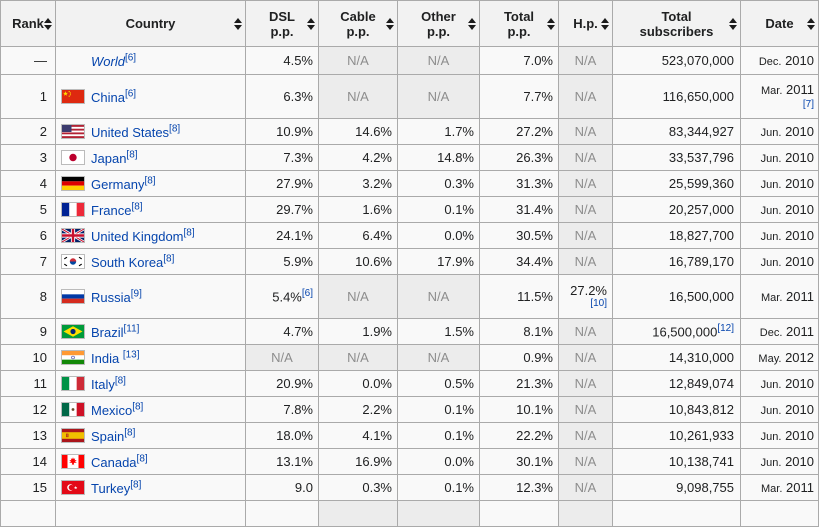 The image size is (819, 527). I want to click on dsl-cell: 10.9%, so click(282, 131).